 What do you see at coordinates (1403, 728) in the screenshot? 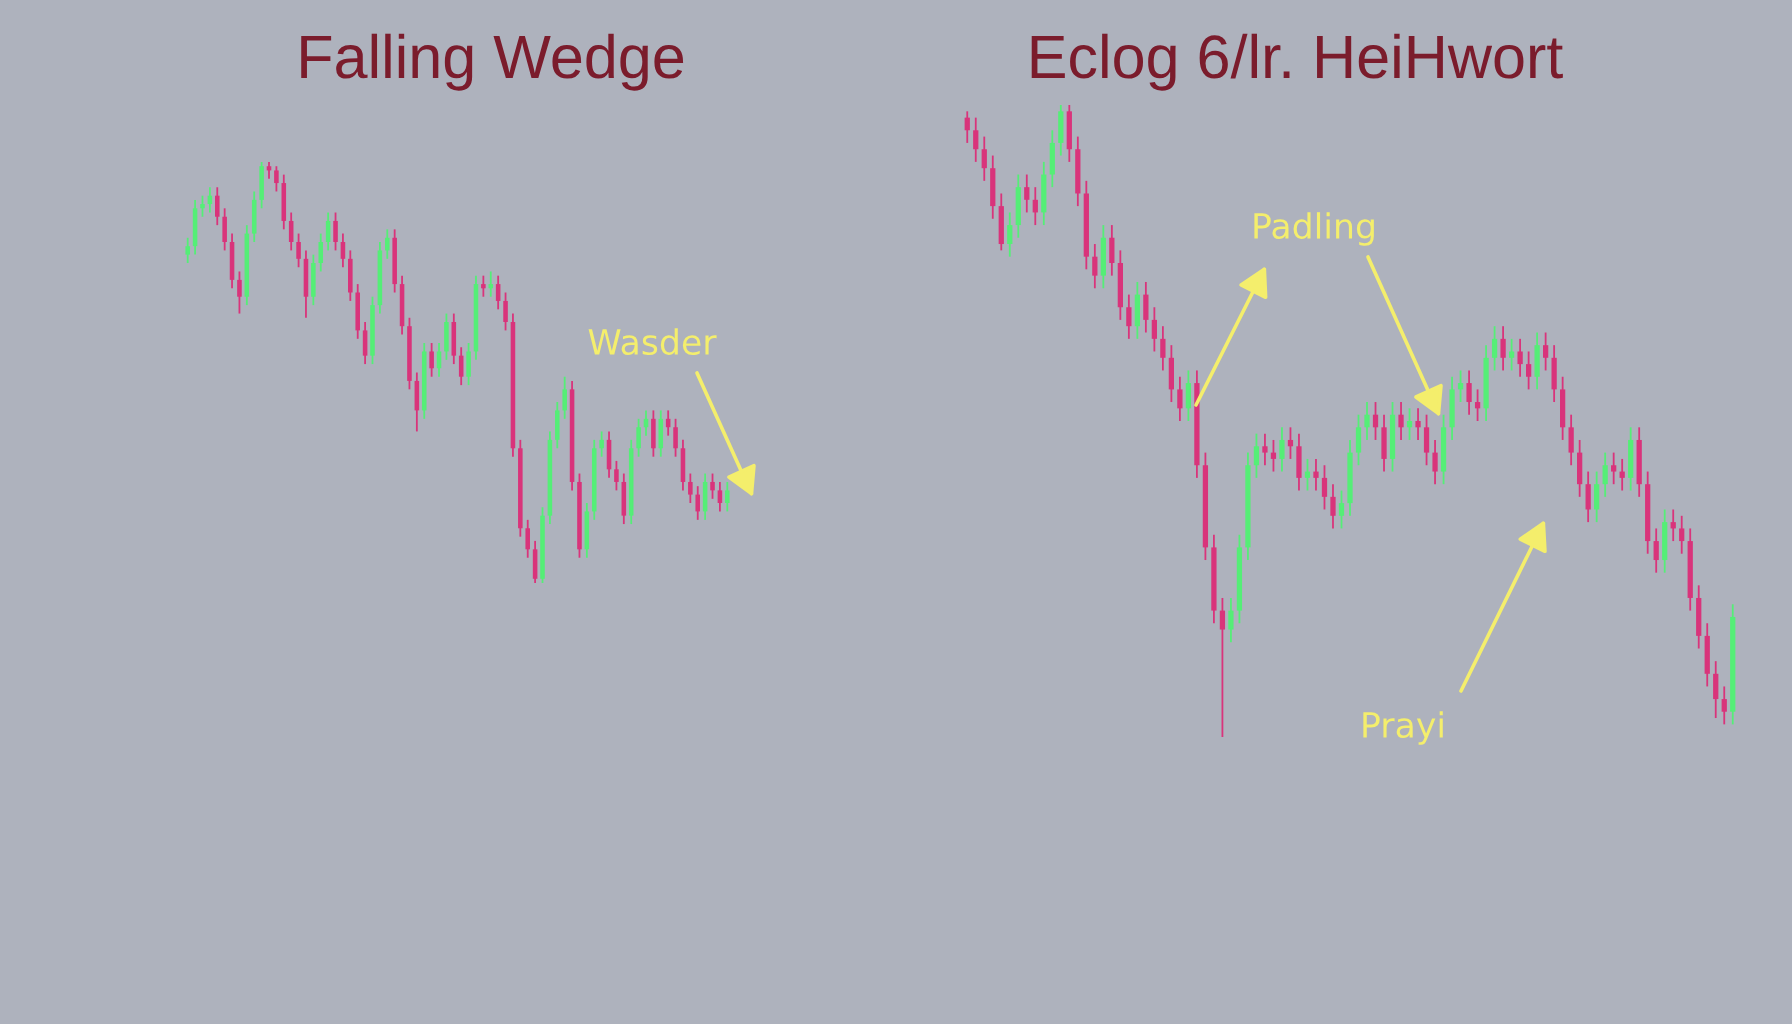
I see `annotation: Prayi` at bounding box center [1403, 728].